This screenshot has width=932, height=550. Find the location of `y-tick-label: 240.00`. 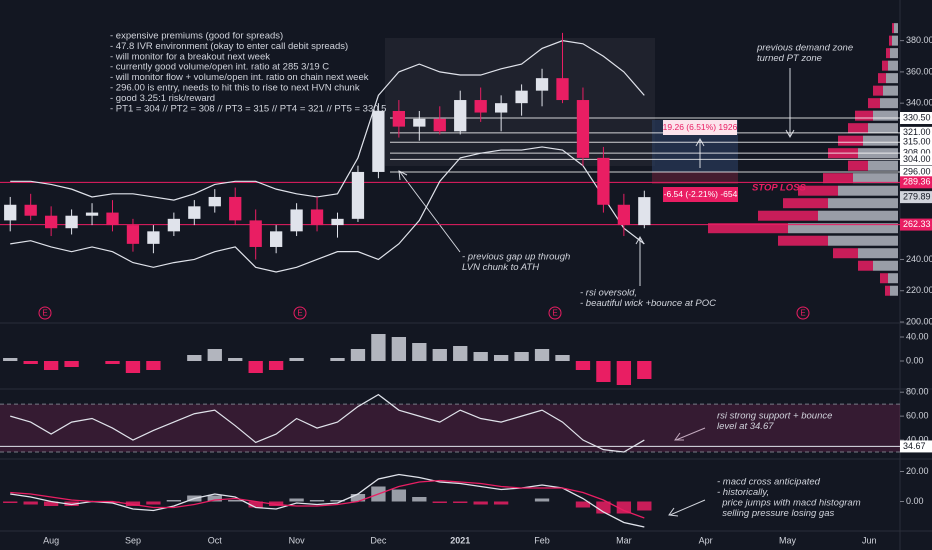

y-tick-label: 240.00 is located at coordinates (919, 259).